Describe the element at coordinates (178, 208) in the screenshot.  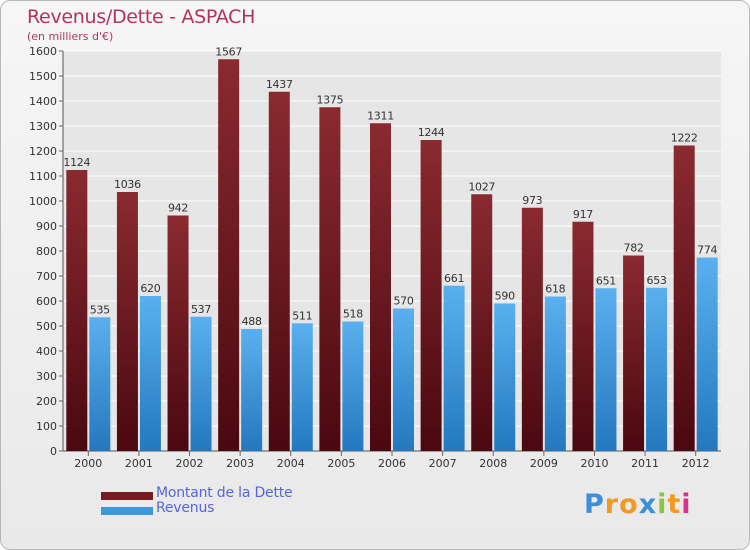
I see `data-label-dette: 942` at that location.